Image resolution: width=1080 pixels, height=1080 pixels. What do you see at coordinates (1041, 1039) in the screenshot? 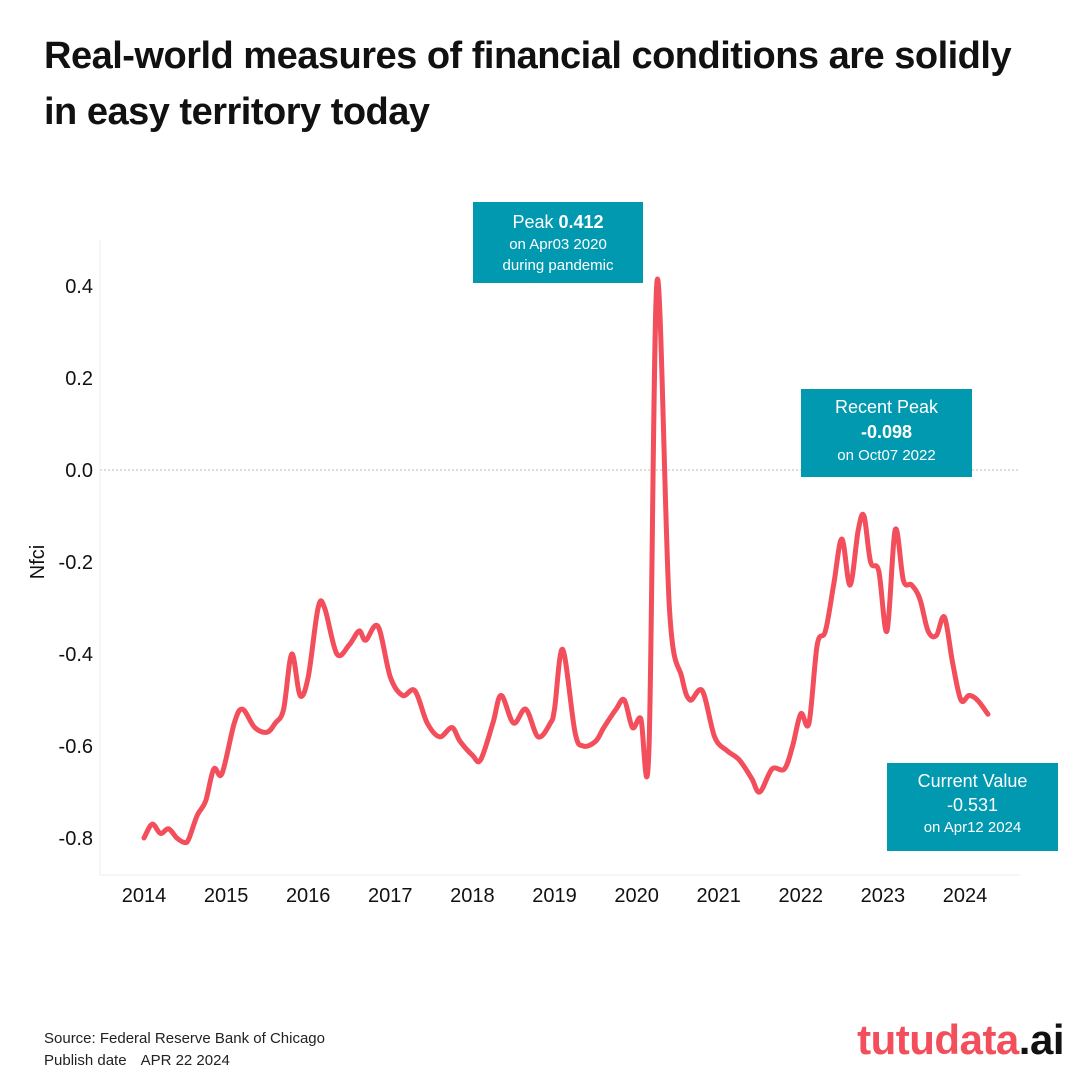
I see `brand-suffix: .ai` at bounding box center [1041, 1039].